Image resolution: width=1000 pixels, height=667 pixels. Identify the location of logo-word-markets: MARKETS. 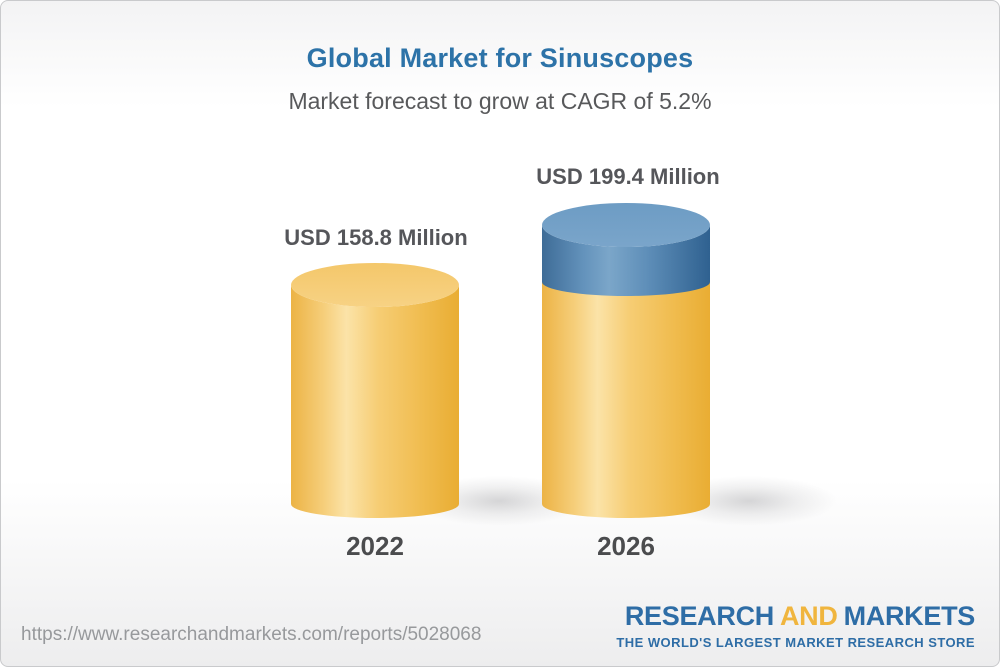
(909, 616).